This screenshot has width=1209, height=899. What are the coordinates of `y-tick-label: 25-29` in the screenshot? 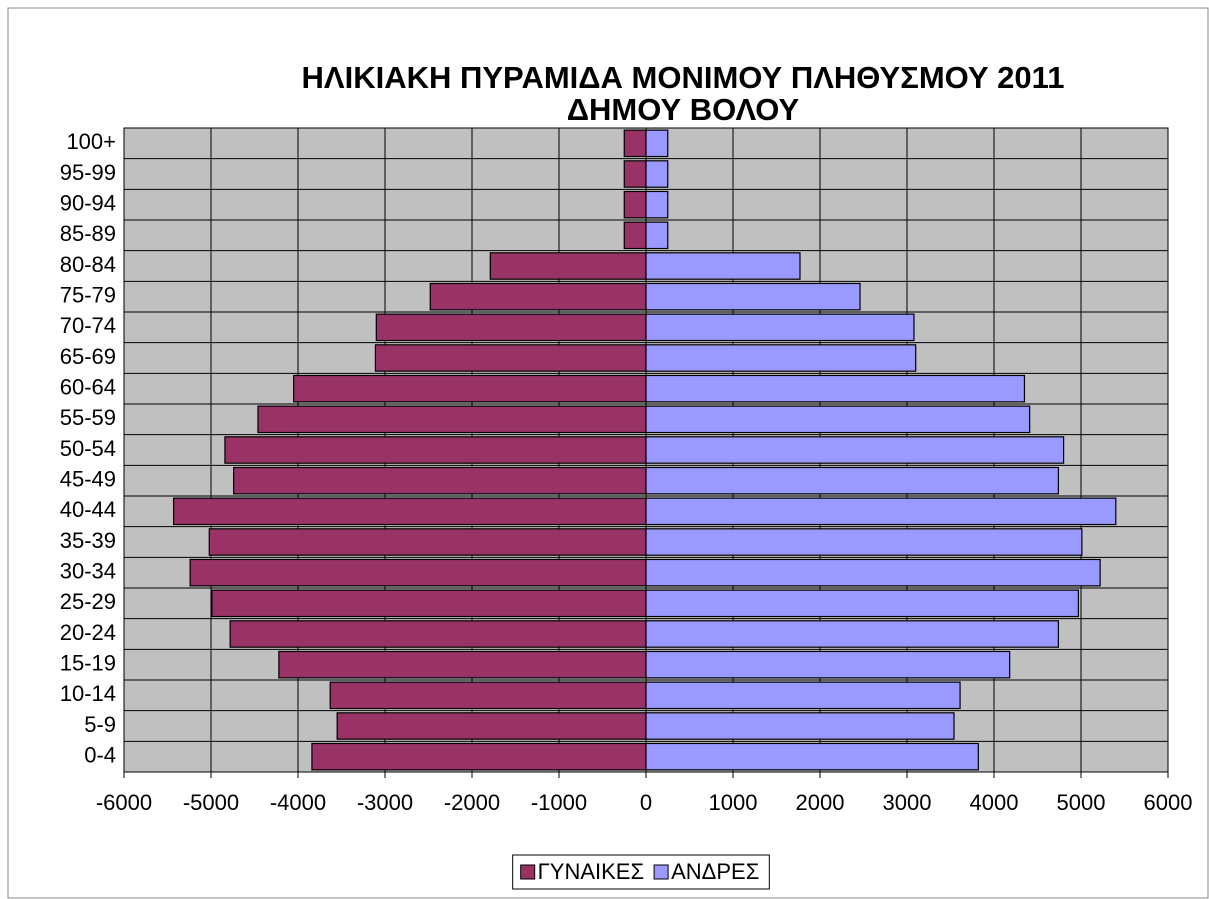 It's located at (88, 601).